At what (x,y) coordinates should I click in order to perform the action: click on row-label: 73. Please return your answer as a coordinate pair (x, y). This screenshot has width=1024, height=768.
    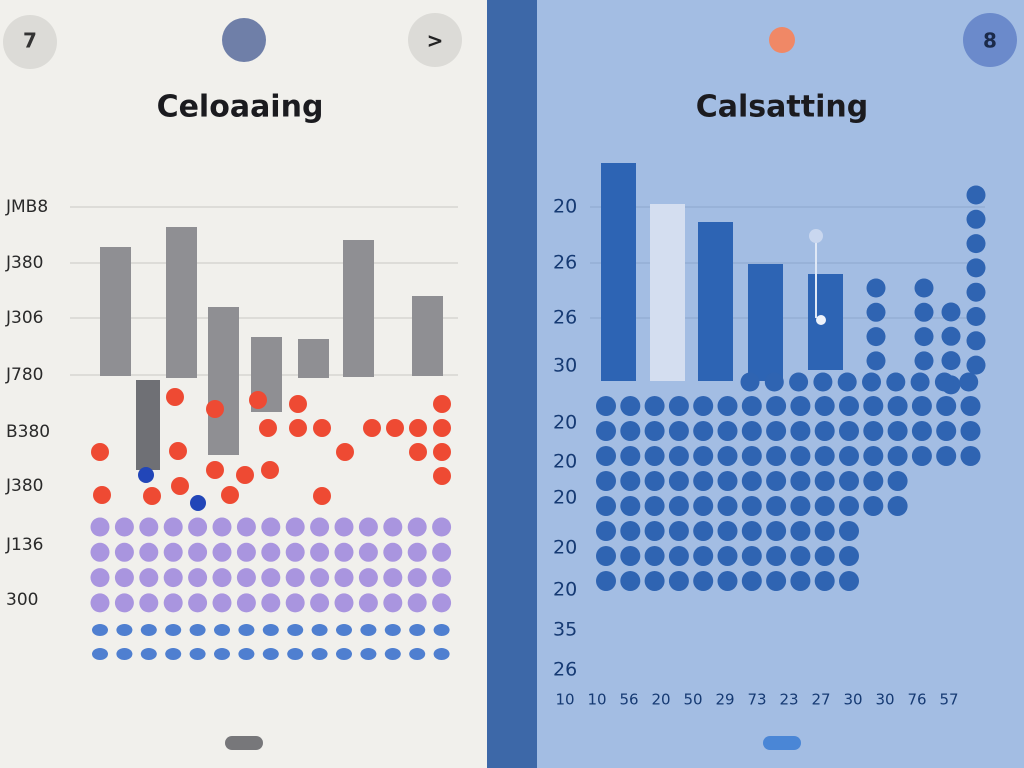
    Looking at the image, I should click on (756, 700).